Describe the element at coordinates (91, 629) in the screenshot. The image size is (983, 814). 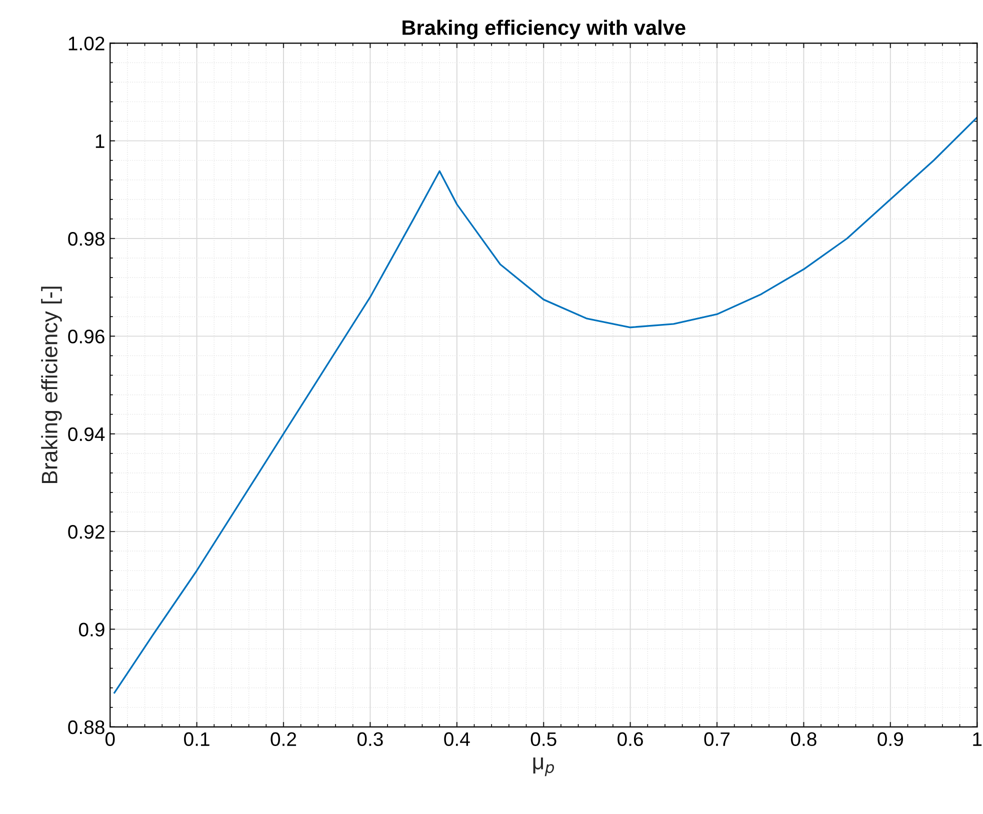
I see `y-tick-label: 0.9` at that location.